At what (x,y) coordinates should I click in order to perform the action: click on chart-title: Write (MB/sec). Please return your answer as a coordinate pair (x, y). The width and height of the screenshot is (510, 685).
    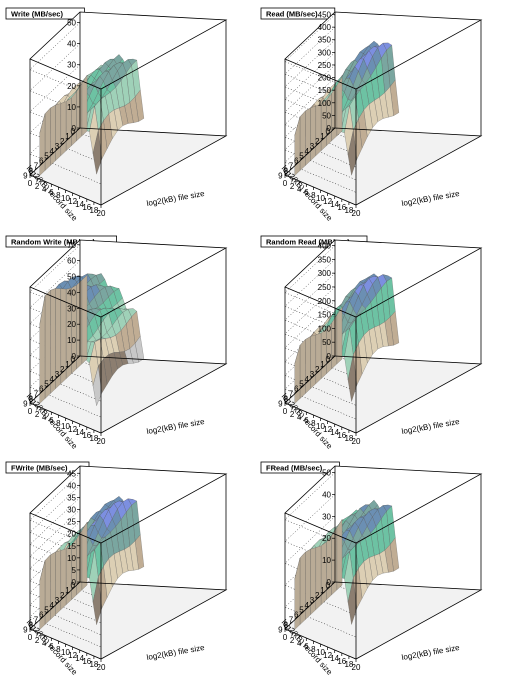
    Looking at the image, I should click on (37, 14).